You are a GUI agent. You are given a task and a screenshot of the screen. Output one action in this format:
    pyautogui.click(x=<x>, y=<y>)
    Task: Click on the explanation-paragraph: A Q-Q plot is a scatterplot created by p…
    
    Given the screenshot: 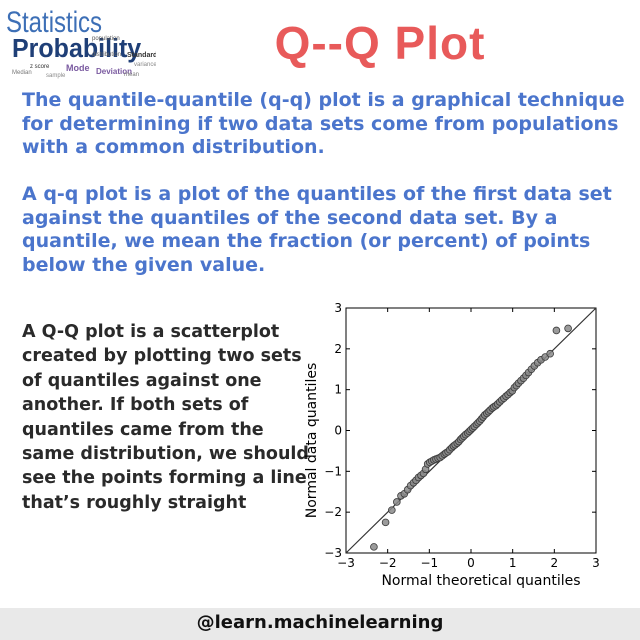 What is the action you would take?
    pyautogui.click(x=165, y=417)
    